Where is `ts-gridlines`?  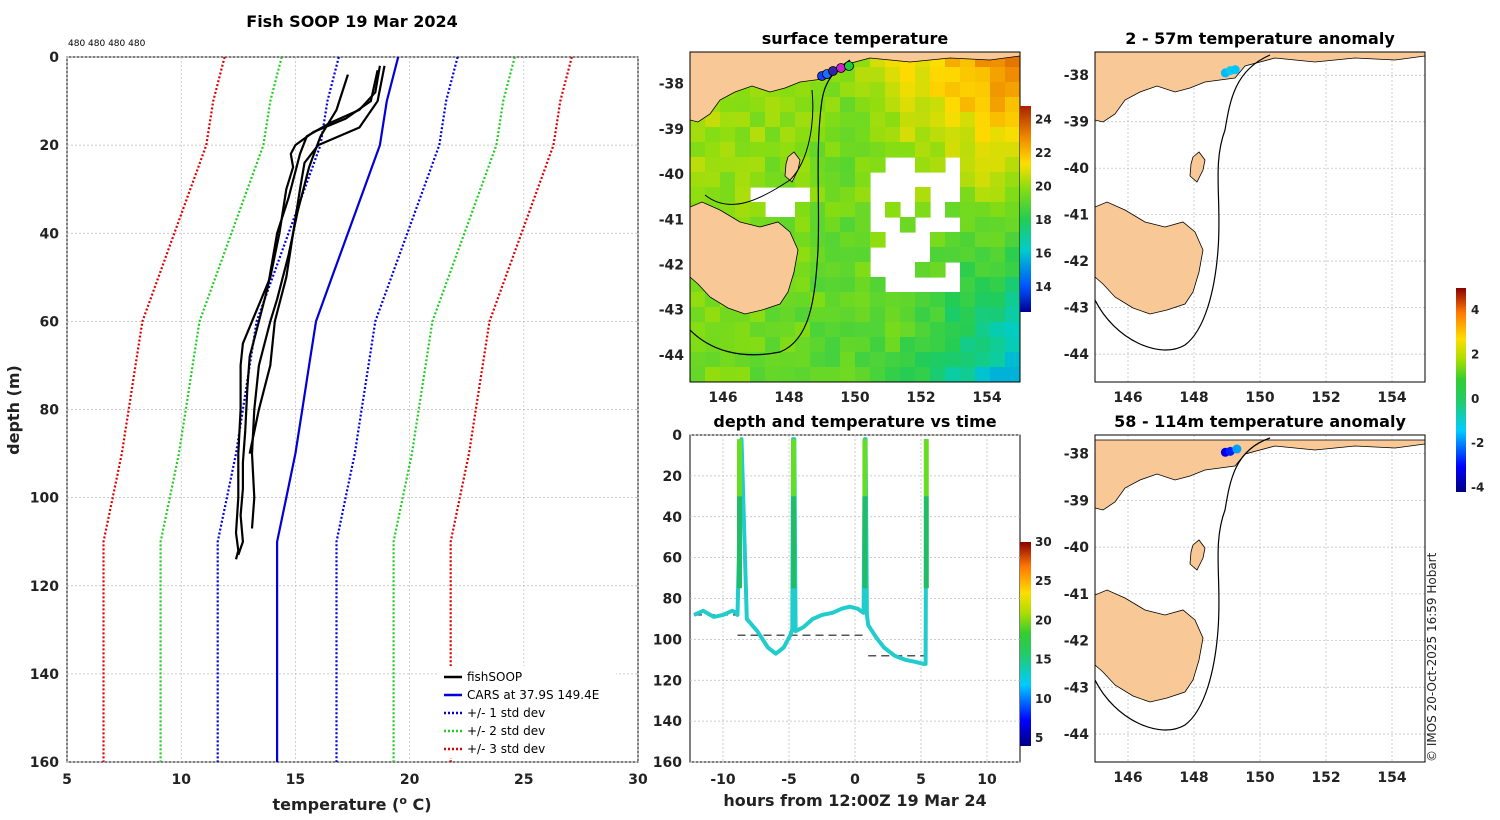
ts-gridlines is located at coordinates (855, 598).